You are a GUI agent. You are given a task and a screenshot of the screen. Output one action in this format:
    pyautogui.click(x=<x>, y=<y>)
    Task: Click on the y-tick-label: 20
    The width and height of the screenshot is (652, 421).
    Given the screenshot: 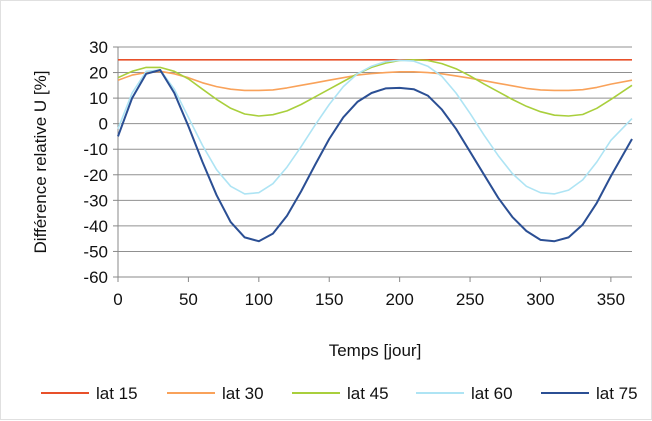 What is the action you would take?
    pyautogui.click(x=98, y=73)
    